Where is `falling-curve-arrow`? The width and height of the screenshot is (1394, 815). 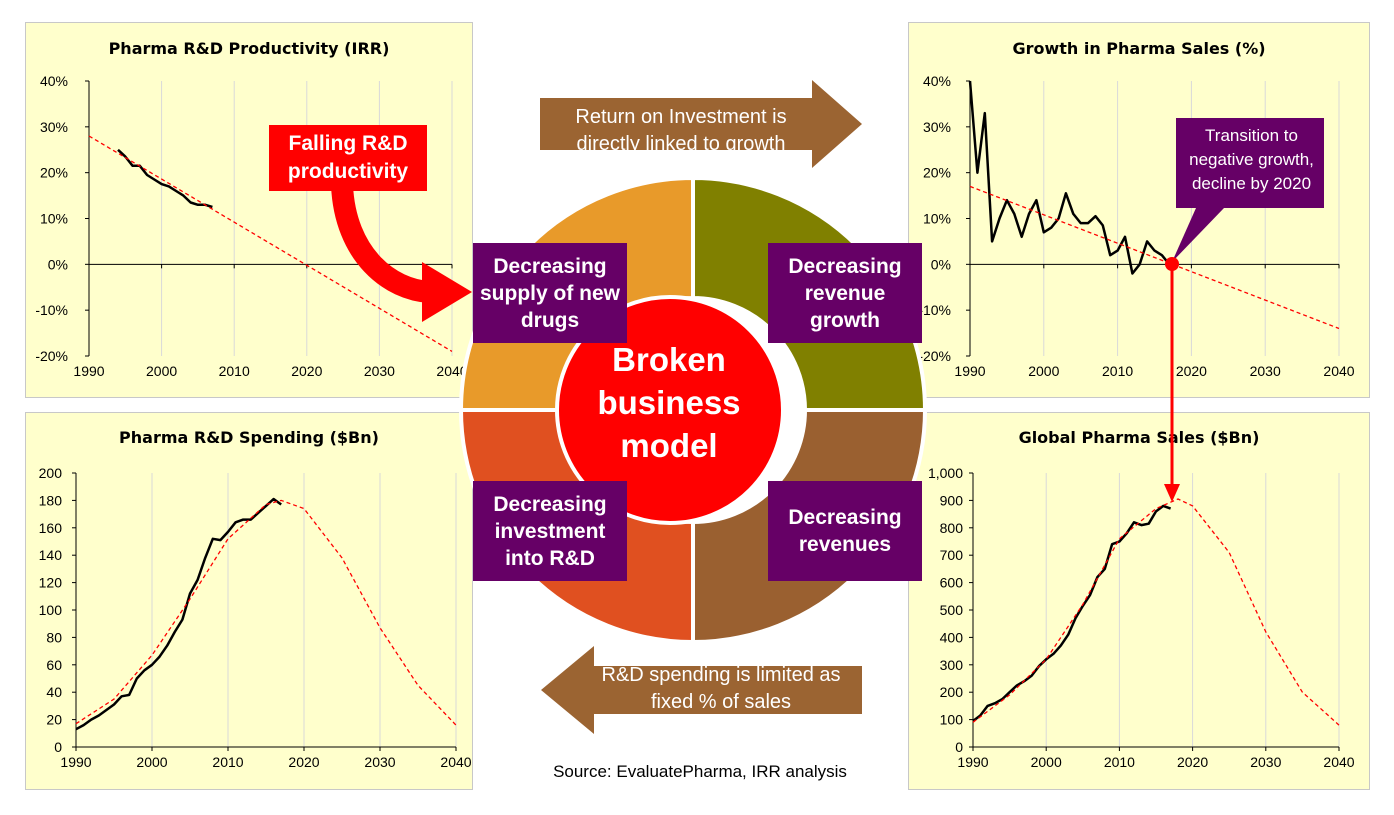 falling-curve-arrow is located at coordinates (381, 243).